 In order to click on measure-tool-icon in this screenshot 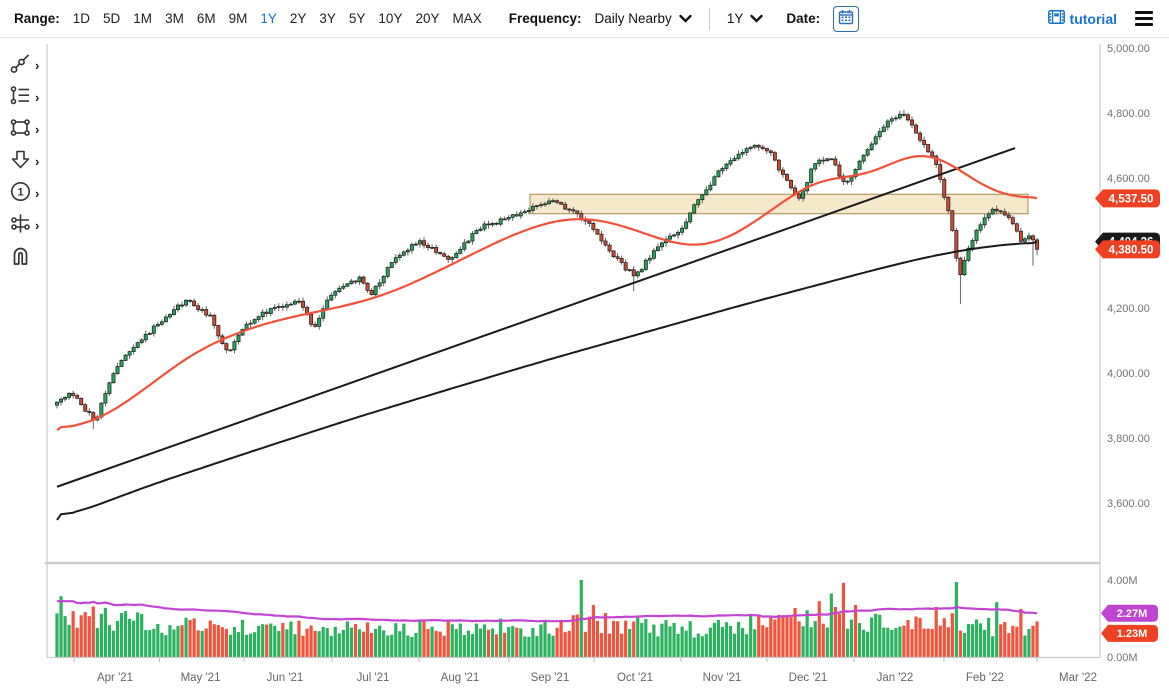, I will do `click(20, 226)`.